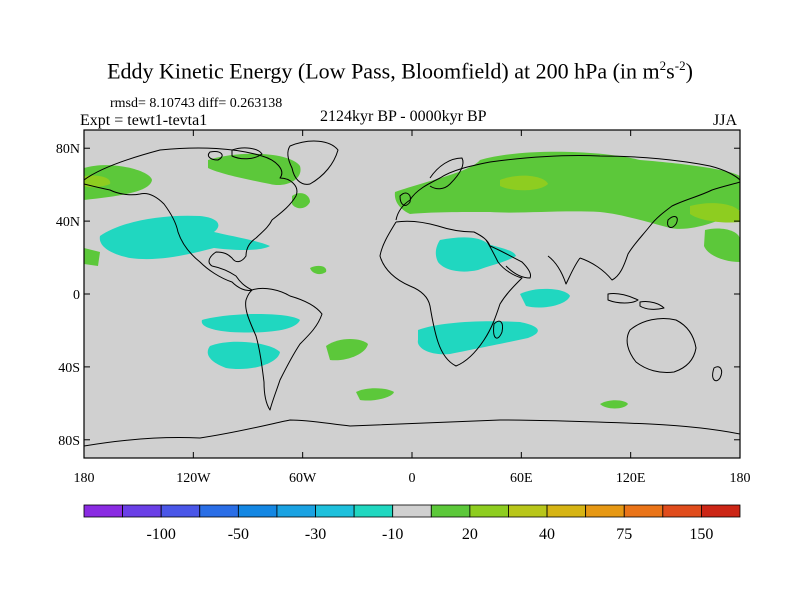  What do you see at coordinates (624, 534) in the screenshot?
I see `colorbar-label: 75` at bounding box center [624, 534].